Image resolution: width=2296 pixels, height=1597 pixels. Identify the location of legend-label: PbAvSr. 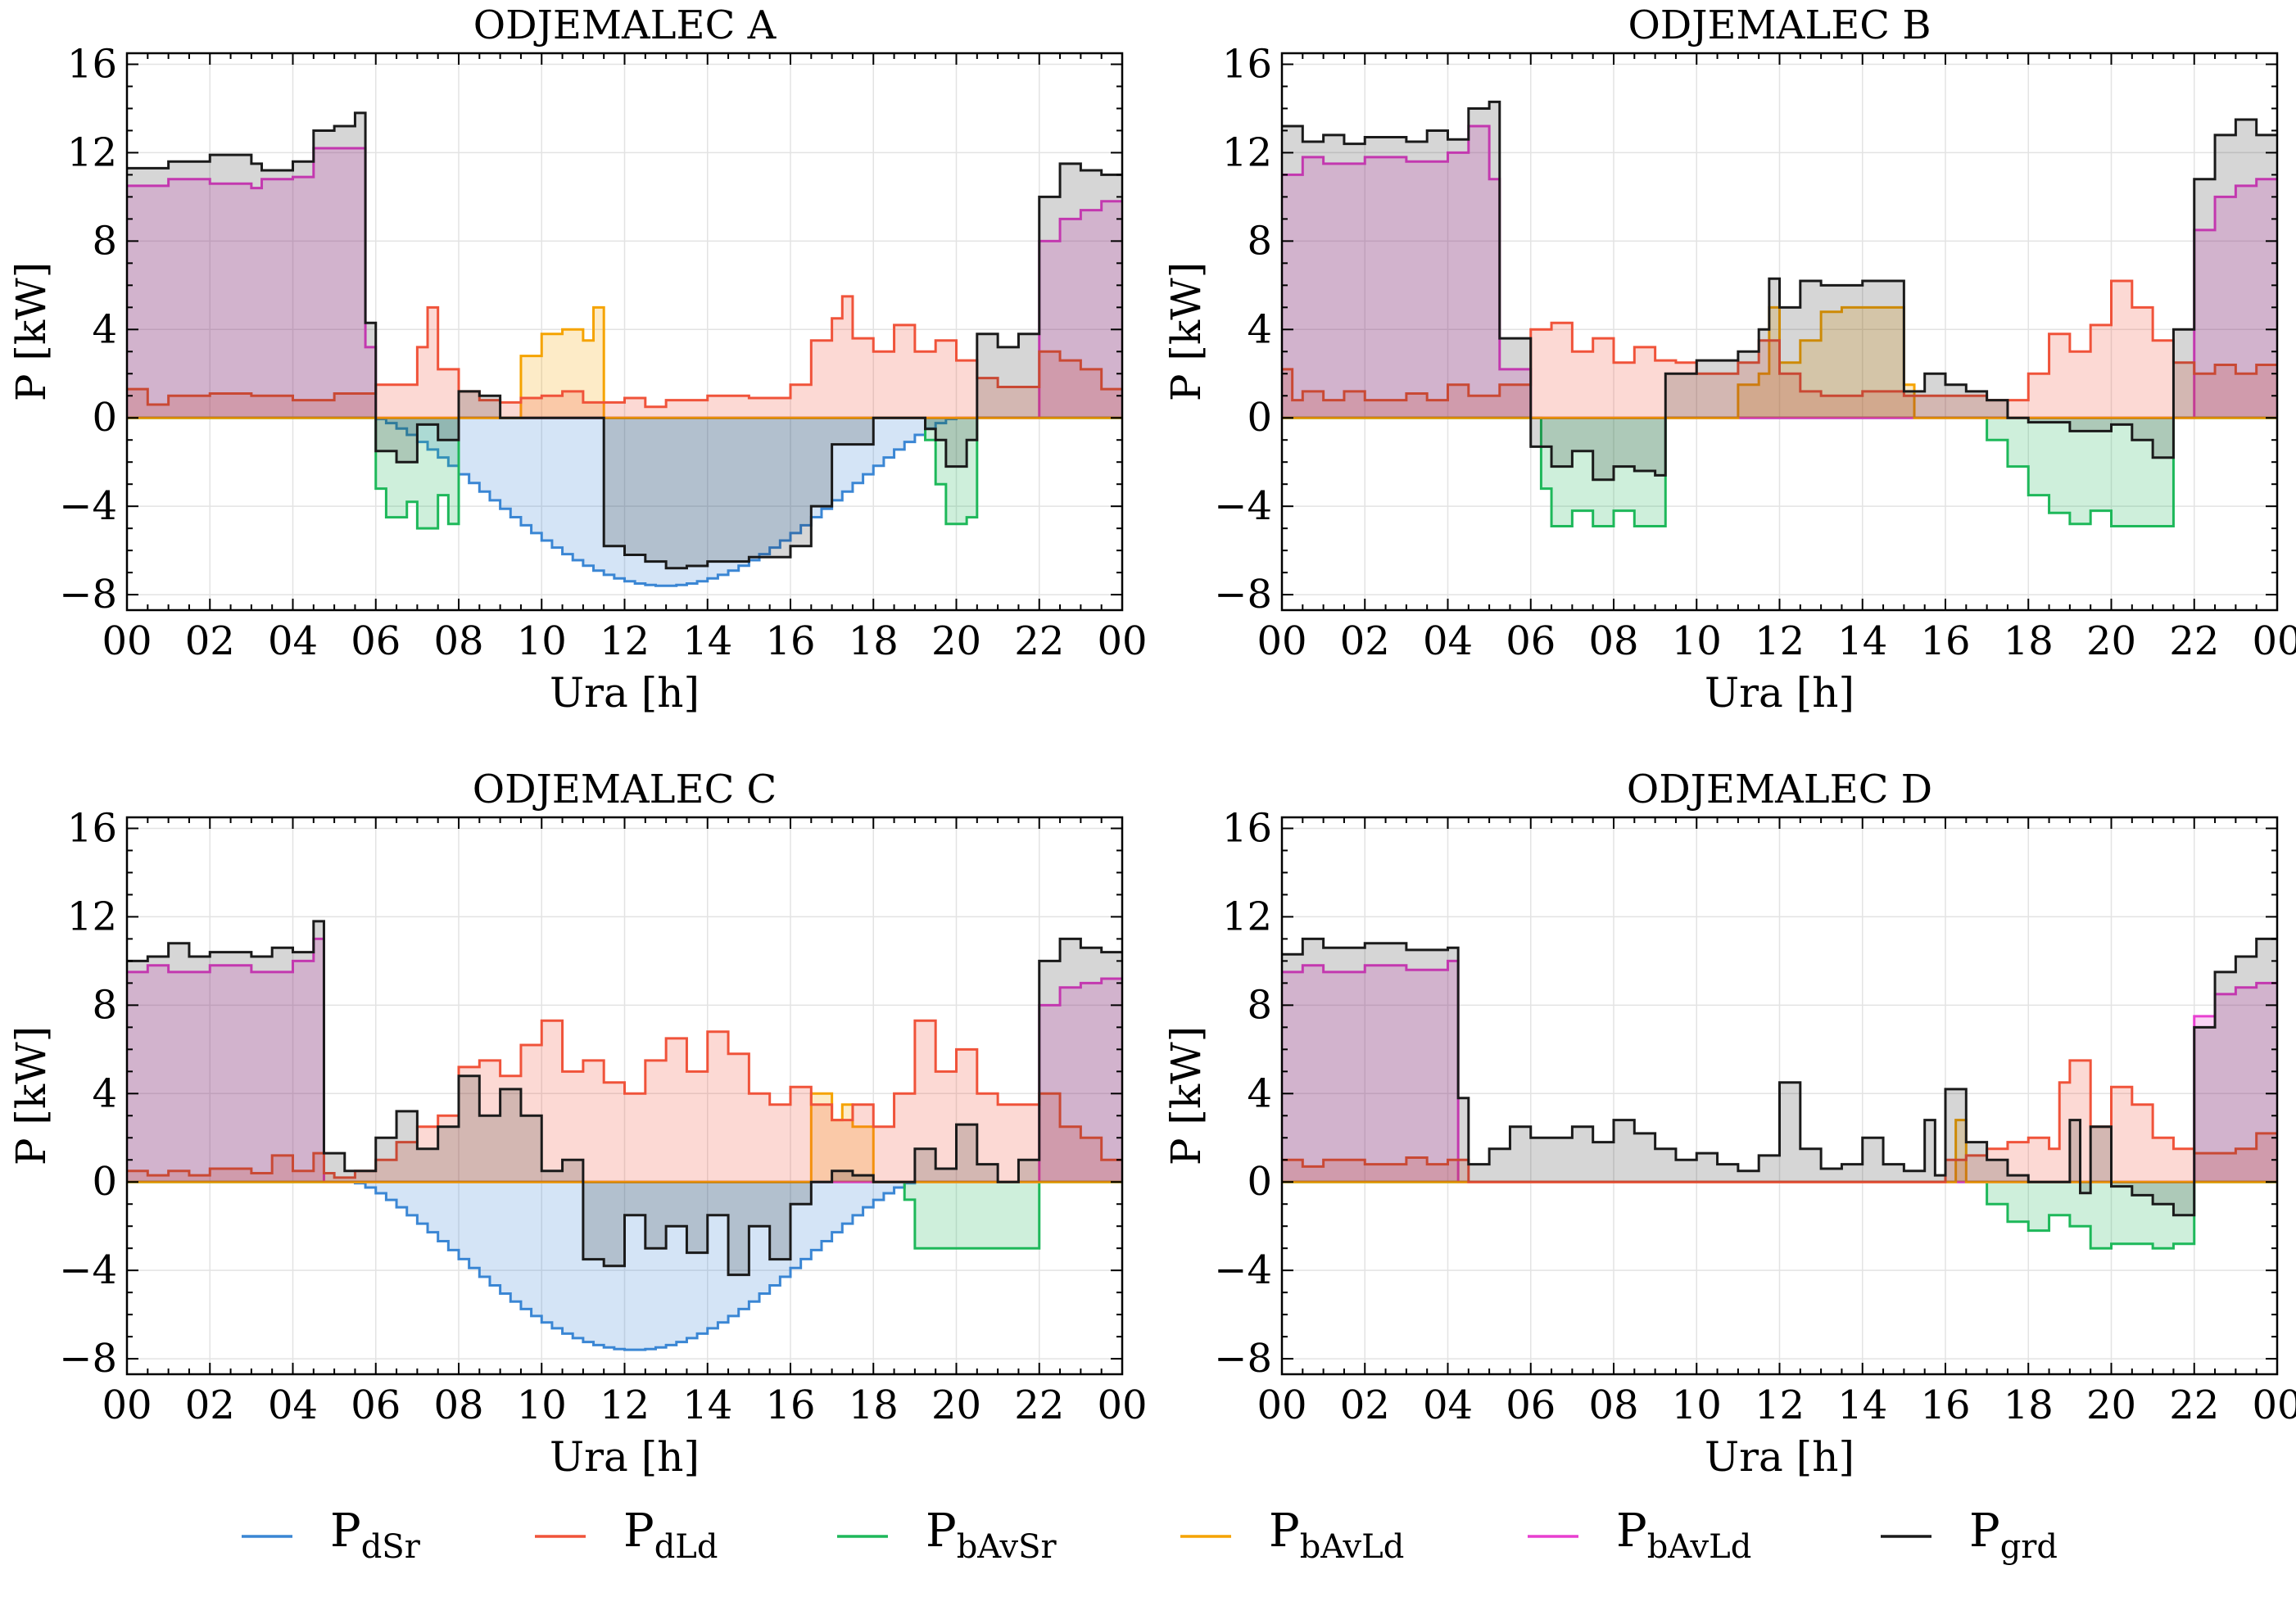
(991, 1535).